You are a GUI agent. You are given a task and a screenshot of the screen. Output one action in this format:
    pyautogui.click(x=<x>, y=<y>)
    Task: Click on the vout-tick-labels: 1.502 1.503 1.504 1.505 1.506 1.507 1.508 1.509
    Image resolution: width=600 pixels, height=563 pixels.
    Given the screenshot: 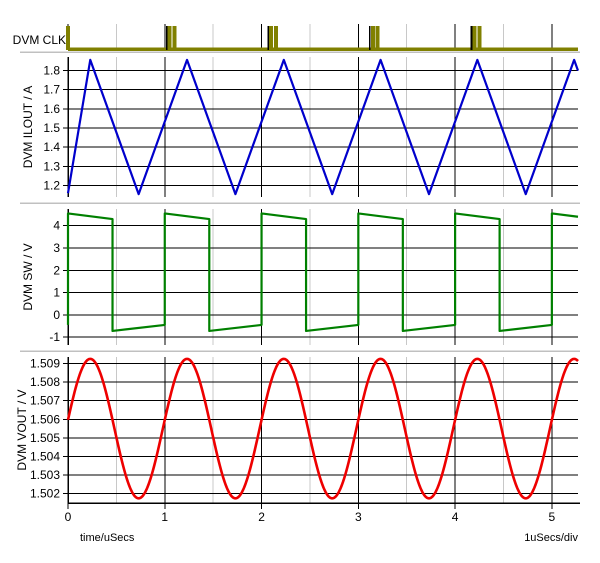 What is the action you would take?
    pyautogui.click(x=49, y=429)
    